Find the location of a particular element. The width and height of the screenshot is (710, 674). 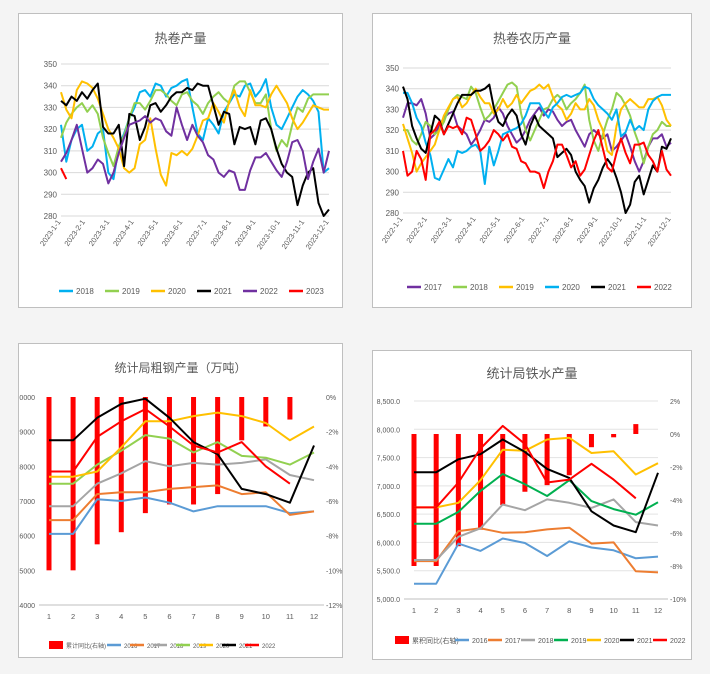

x-tick-label: 2022-1-1 is located at coordinates (392, 230).